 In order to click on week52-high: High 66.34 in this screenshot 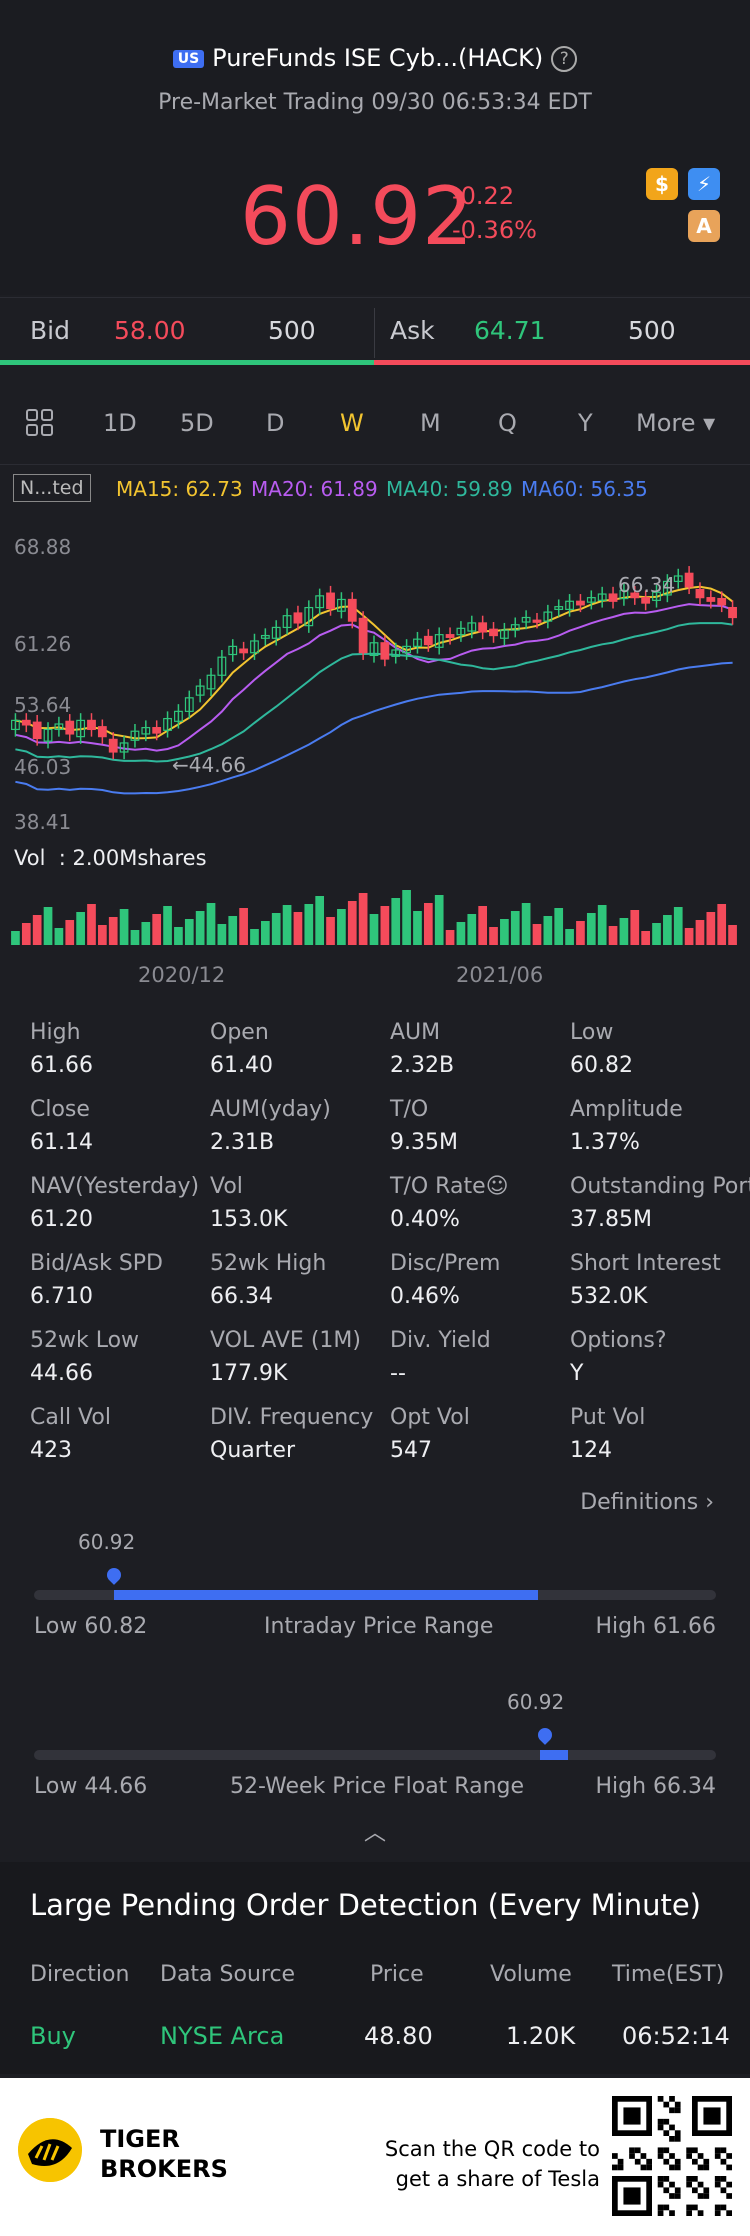, I will do `click(655, 1786)`.